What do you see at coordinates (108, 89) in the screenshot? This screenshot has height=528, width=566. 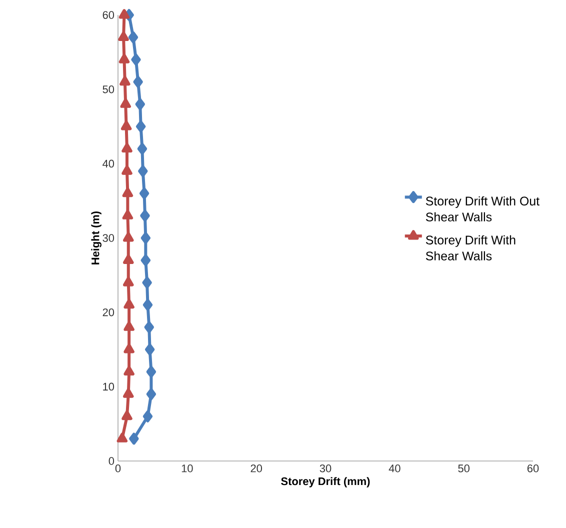 I see `y-tick-label: 50` at bounding box center [108, 89].